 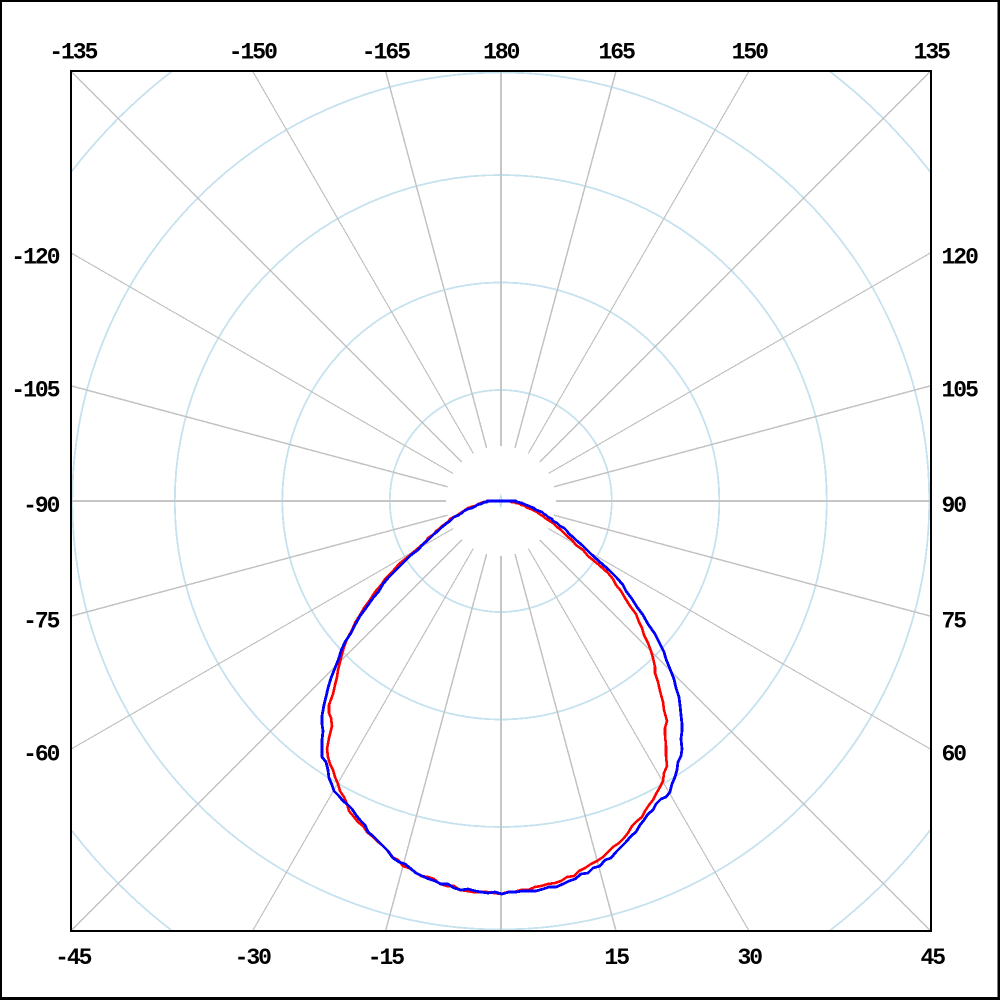 I want to click on svg-text: -75, so click(x=41, y=621).